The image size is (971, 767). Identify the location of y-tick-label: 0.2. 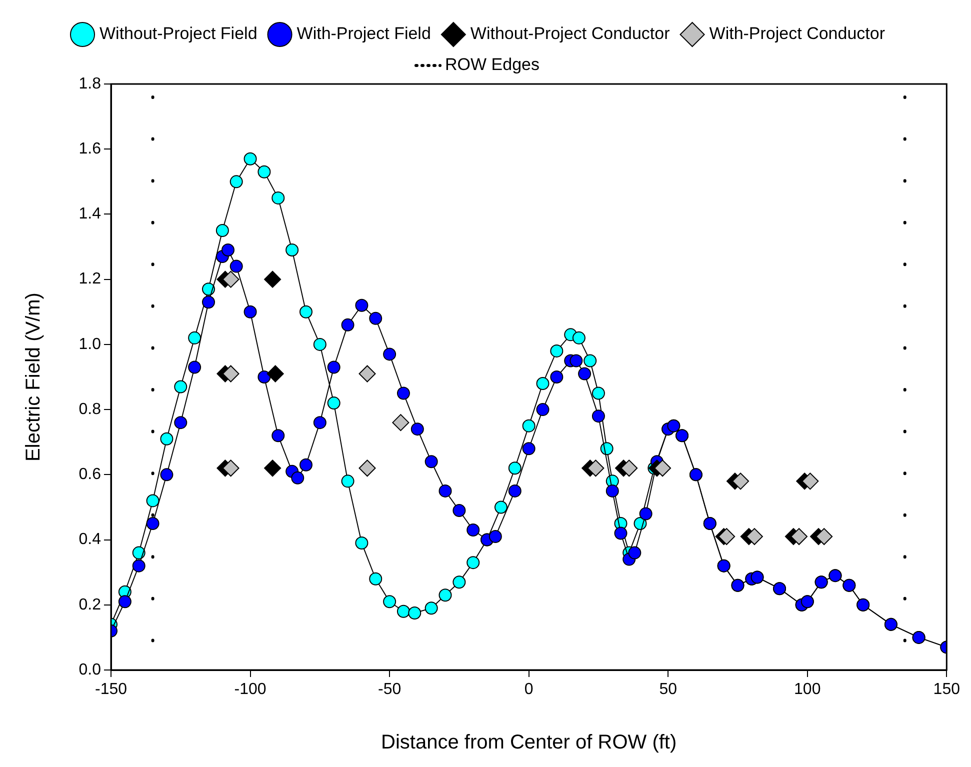
(90, 605).